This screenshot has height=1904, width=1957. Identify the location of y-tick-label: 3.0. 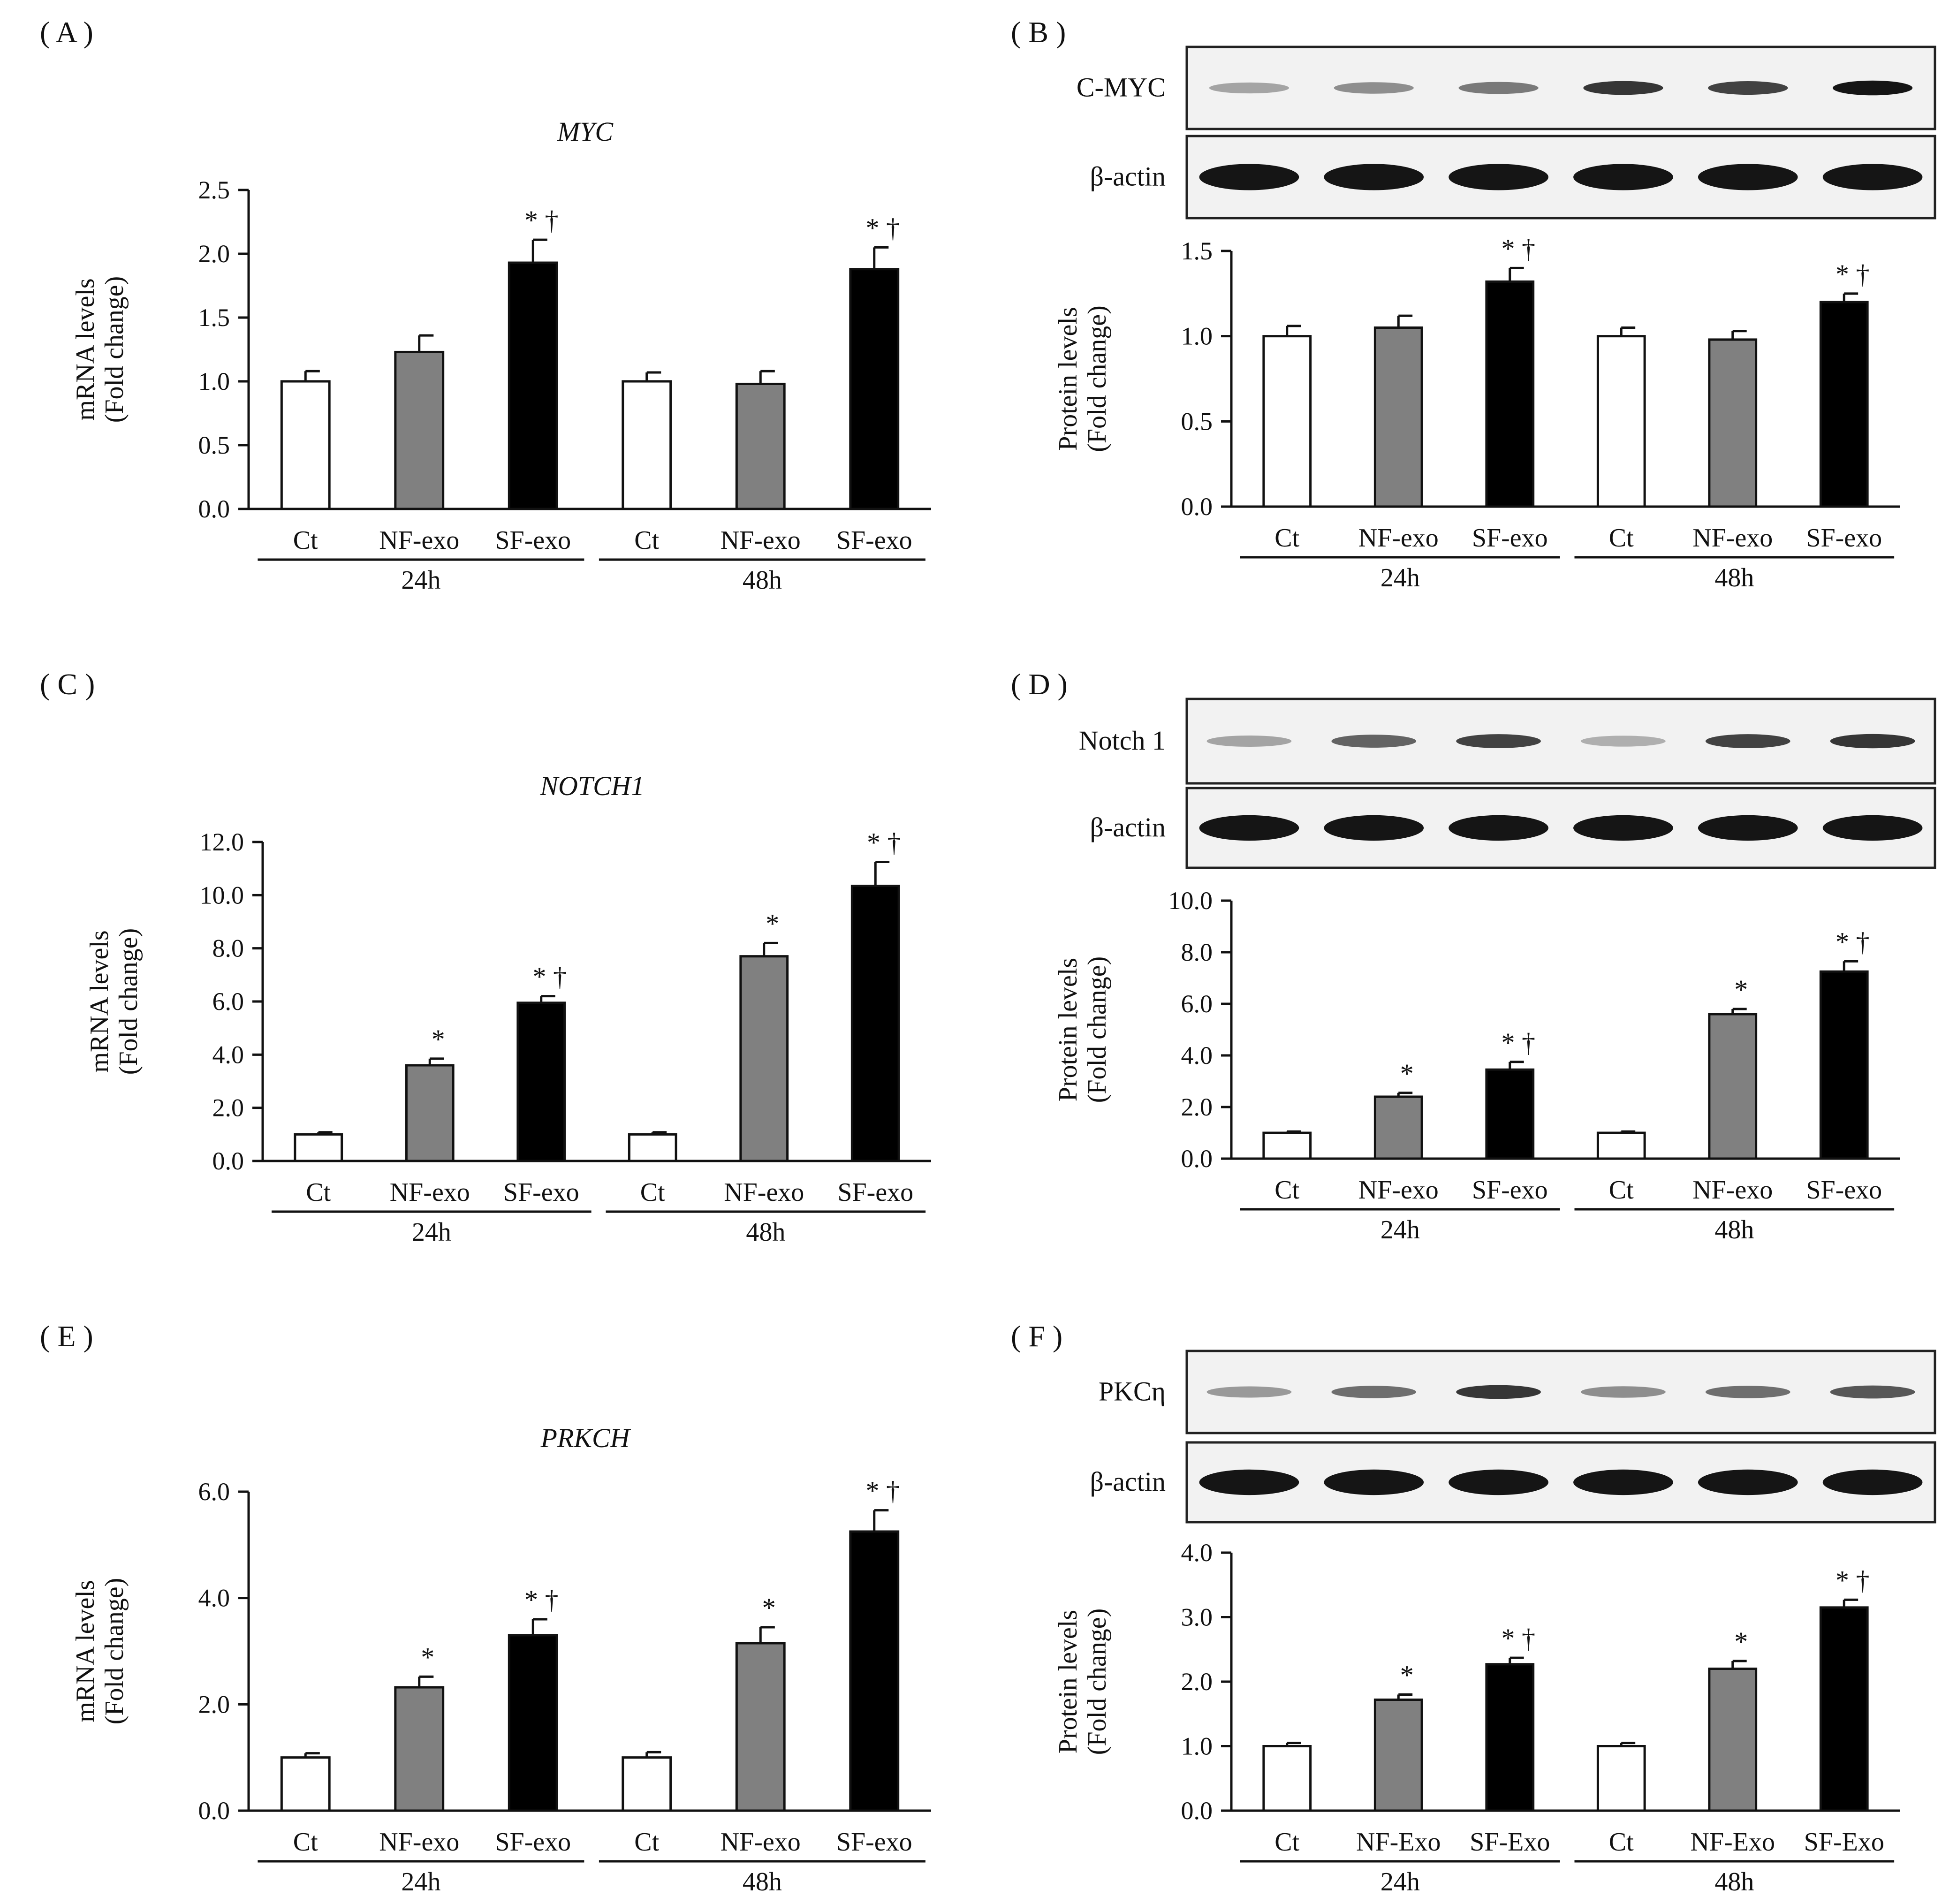
(1197, 1617).